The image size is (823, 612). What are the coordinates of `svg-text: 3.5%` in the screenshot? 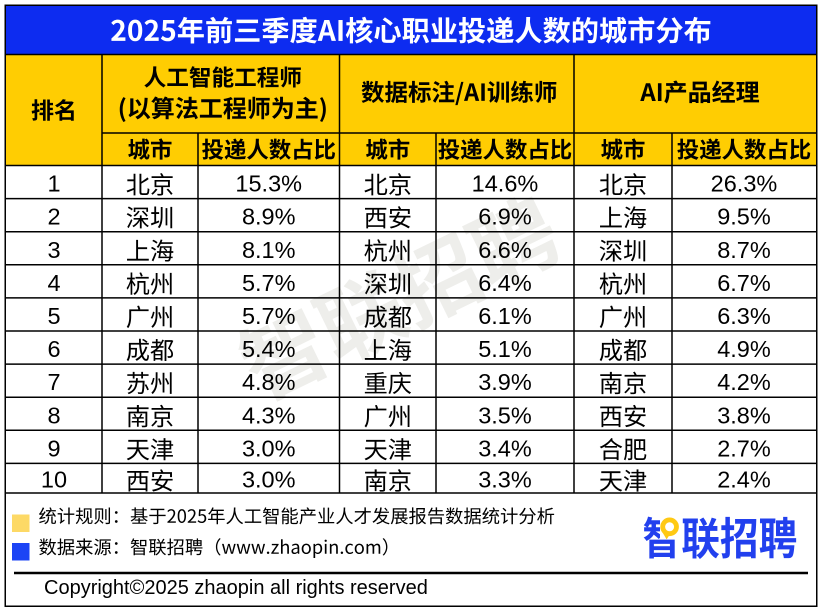 It's located at (505, 415).